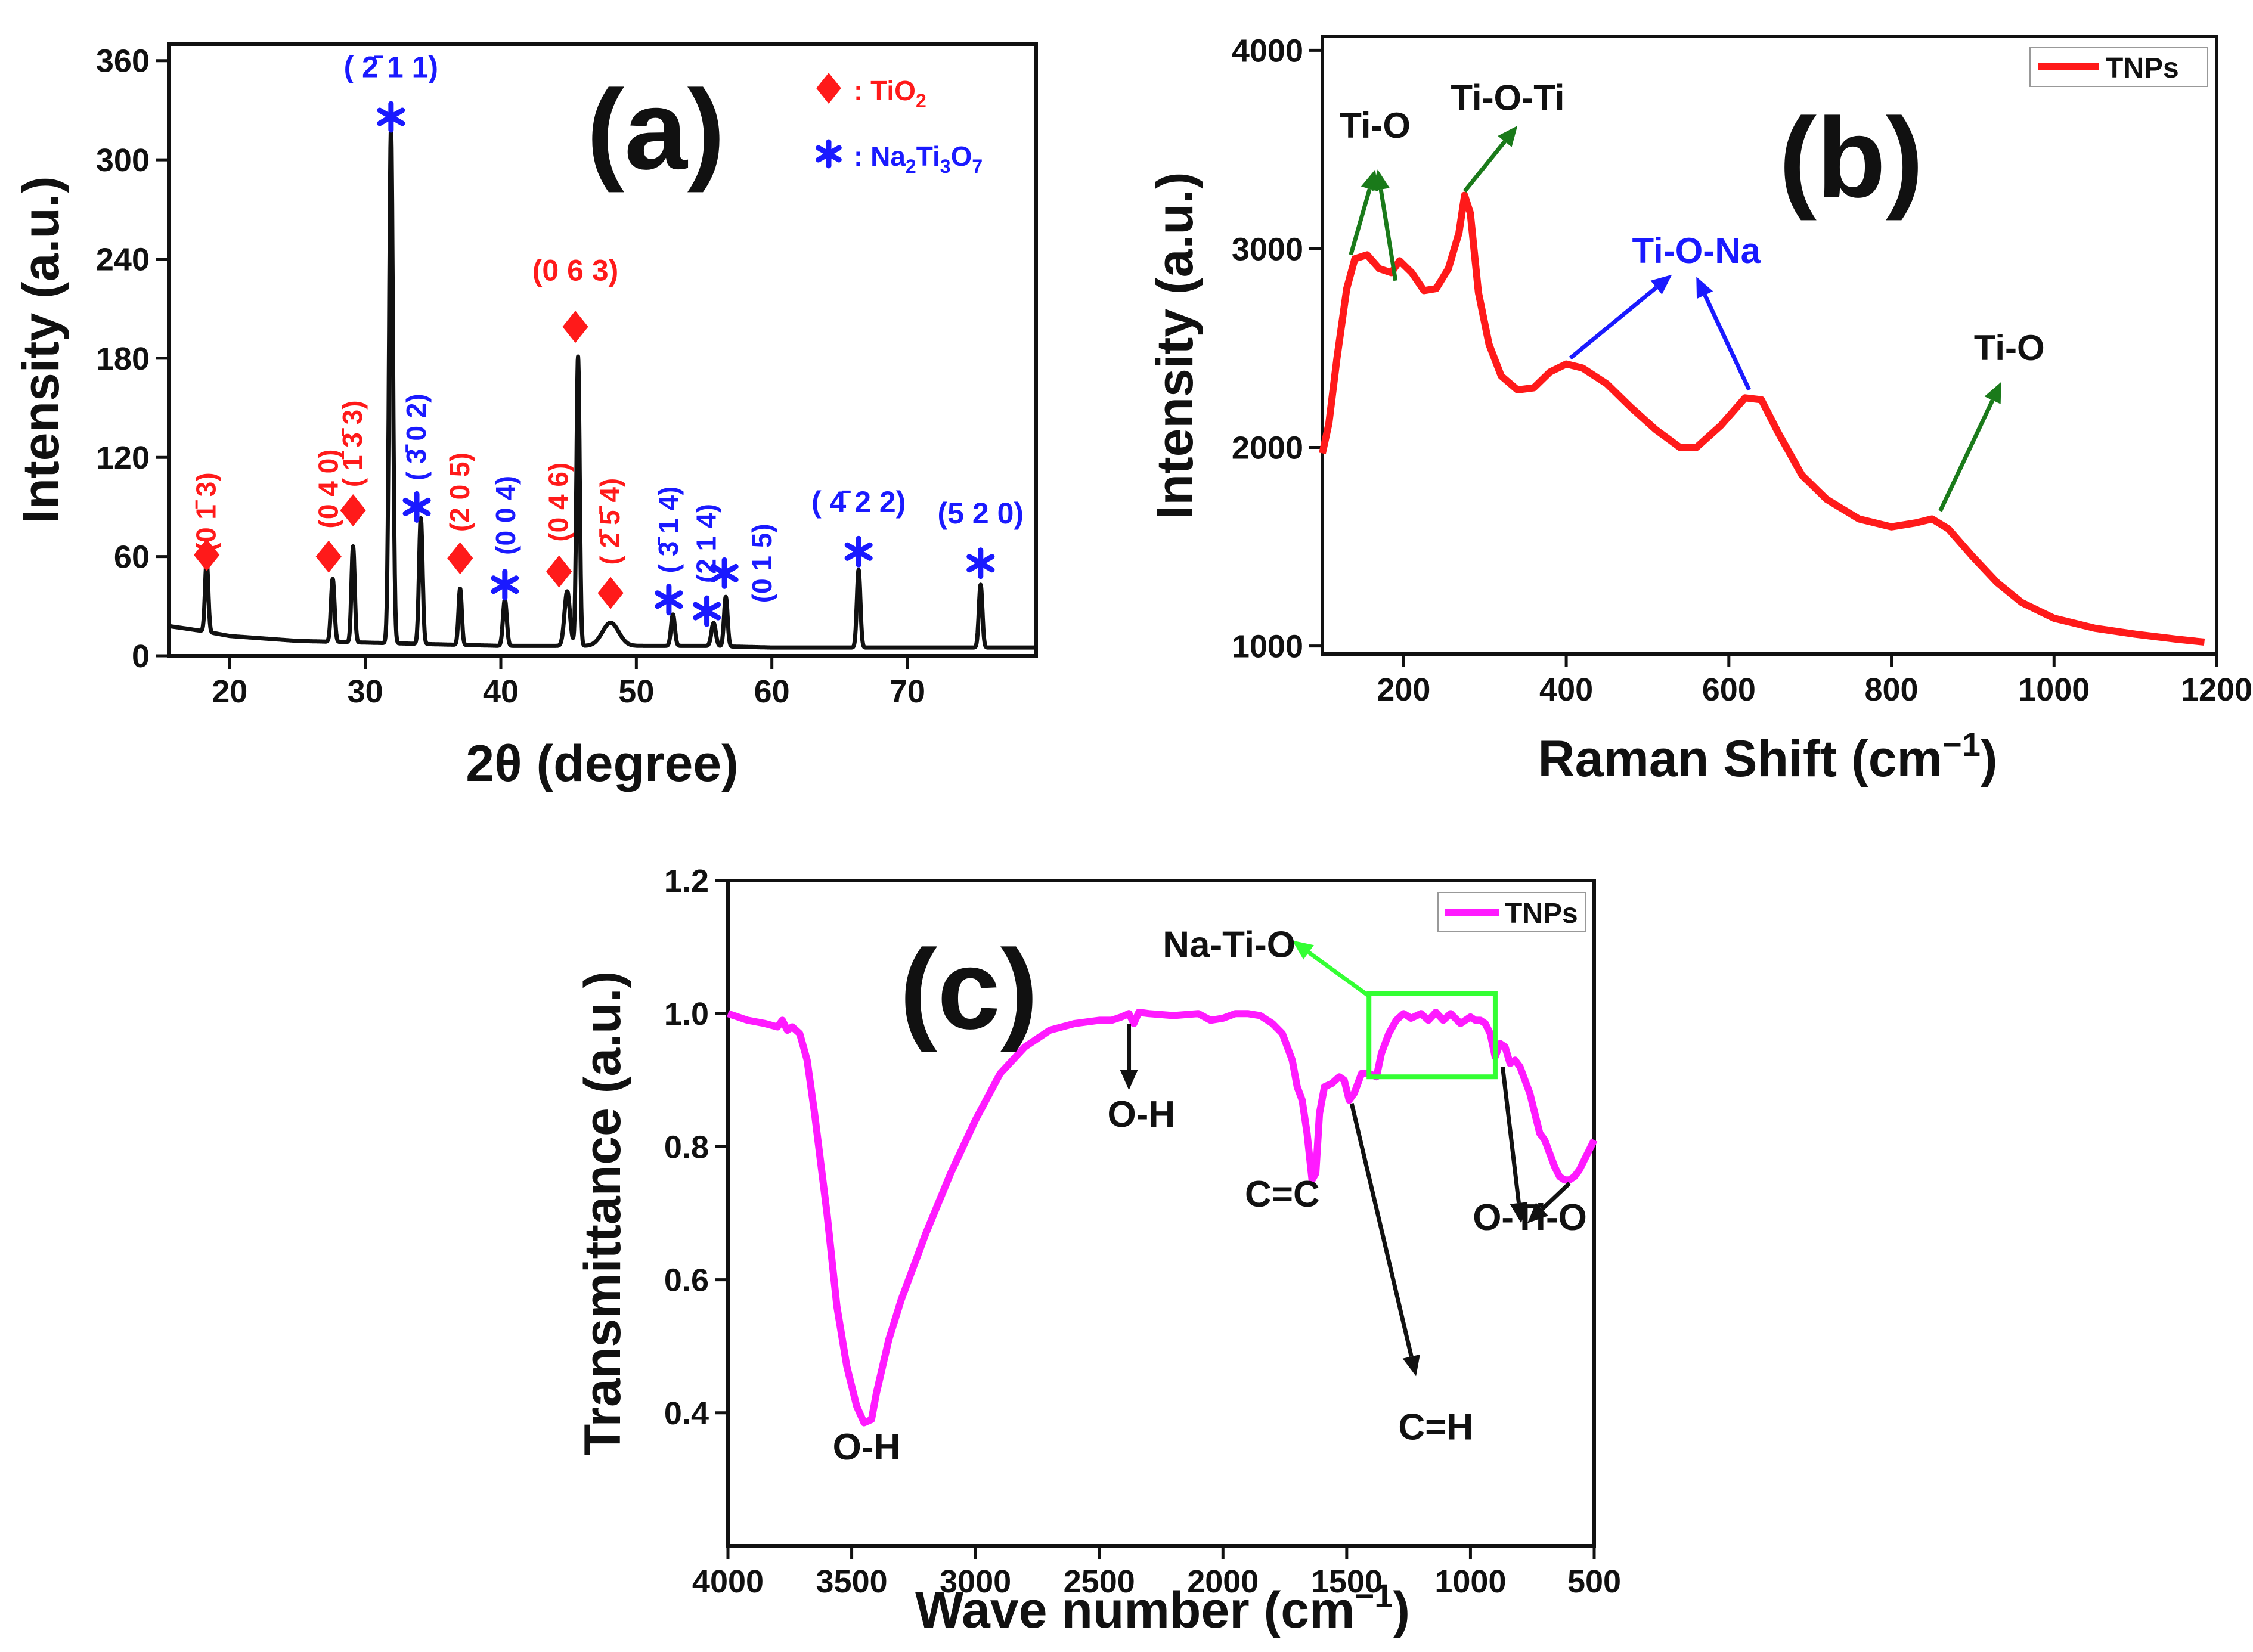 The width and height of the screenshot is (2253, 1652). Describe the element at coordinates (602, 1213) in the screenshot. I see `y-axis-title: Transmittance (a.u.)` at that location.